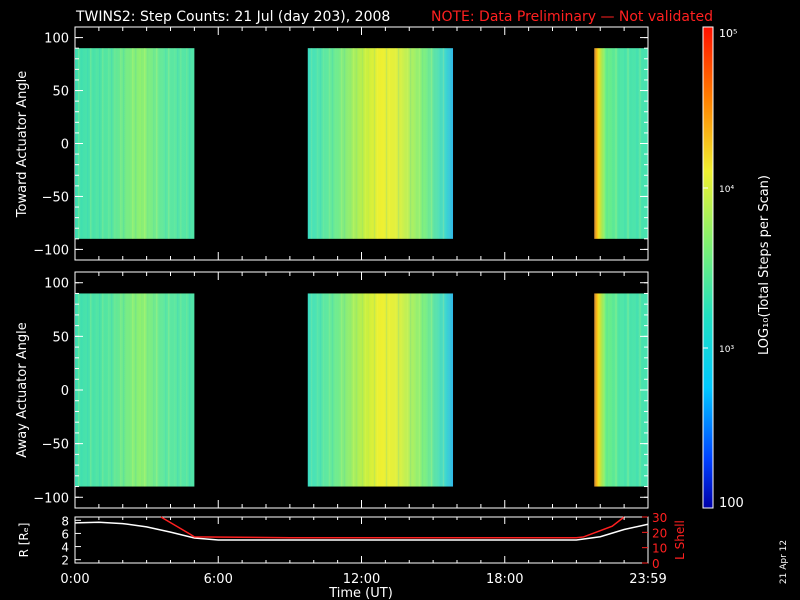 This screenshot has height=600, width=800. What do you see at coordinates (726, 350) in the screenshot?
I see `colorbar-tick-mid2: 10³` at bounding box center [726, 350].